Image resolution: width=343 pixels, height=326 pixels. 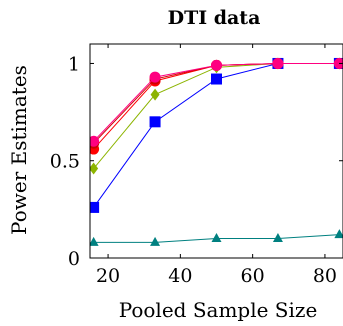 I want to click on x-tick-label: 80, so click(x=325, y=276).